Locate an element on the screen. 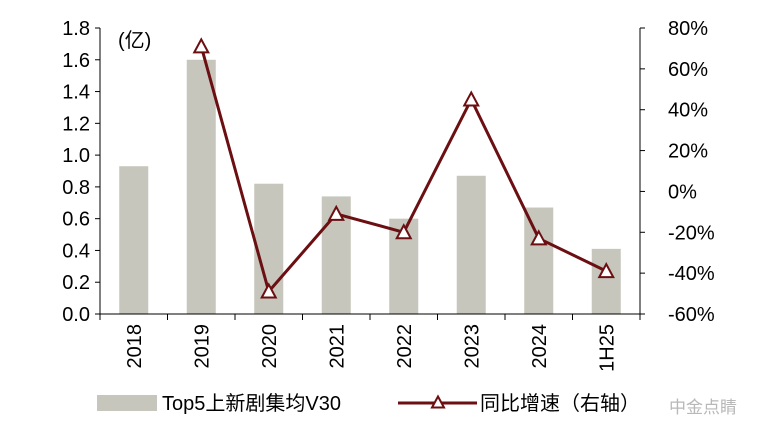  growth-marker-2024 is located at coordinates (539, 237).